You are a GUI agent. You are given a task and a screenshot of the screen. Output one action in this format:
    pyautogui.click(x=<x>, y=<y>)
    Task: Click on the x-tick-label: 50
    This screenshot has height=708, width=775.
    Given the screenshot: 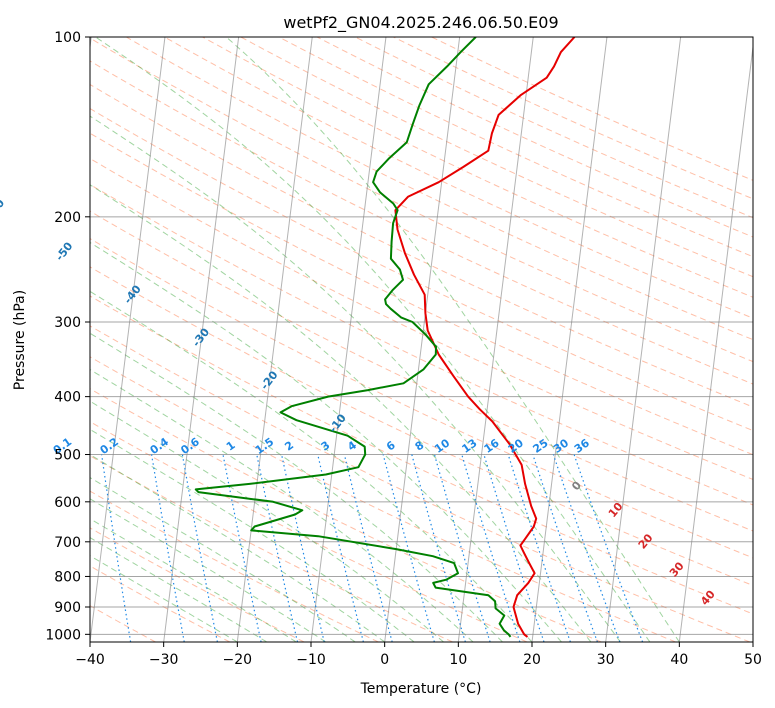 What is the action you would take?
    pyautogui.click(x=753, y=660)
    